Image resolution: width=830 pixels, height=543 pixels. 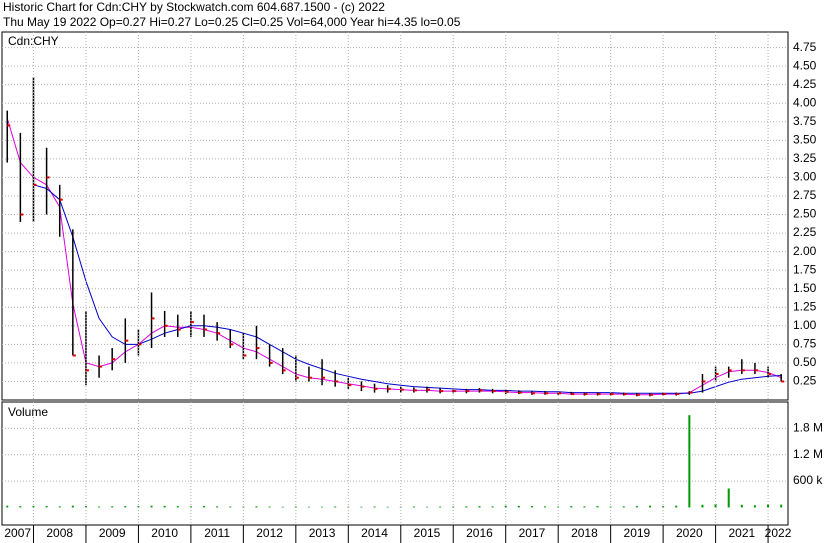 What do you see at coordinates (164, 533) in the screenshot?
I see `x-tick-label: 2010` at bounding box center [164, 533].